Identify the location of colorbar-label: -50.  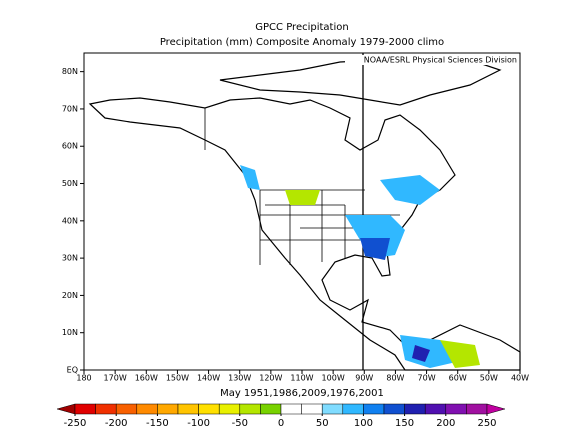
(240, 423).